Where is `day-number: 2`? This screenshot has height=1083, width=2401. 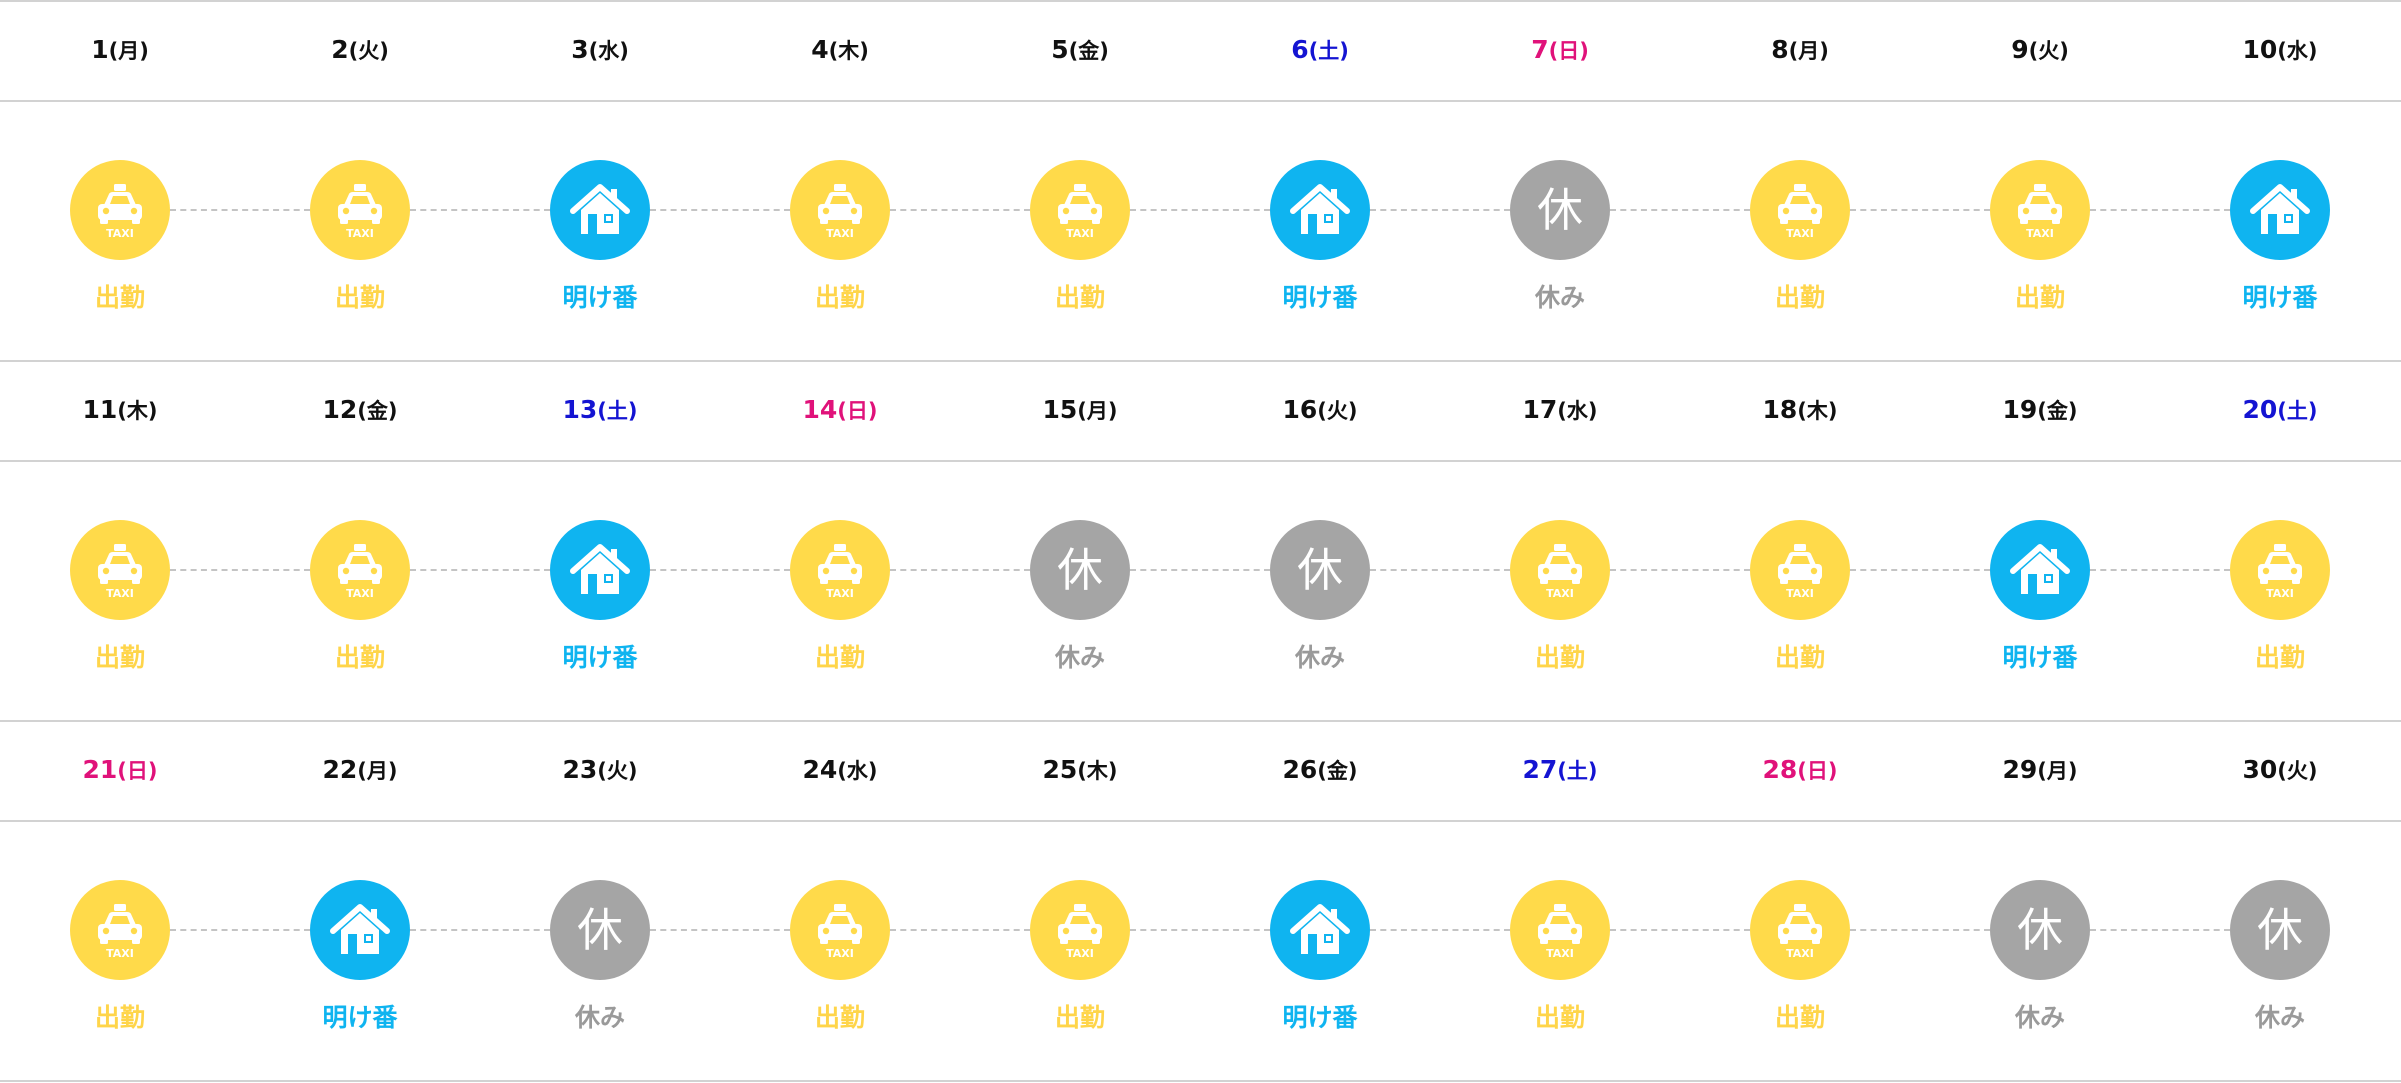 day-number: 2 is located at coordinates (340, 49).